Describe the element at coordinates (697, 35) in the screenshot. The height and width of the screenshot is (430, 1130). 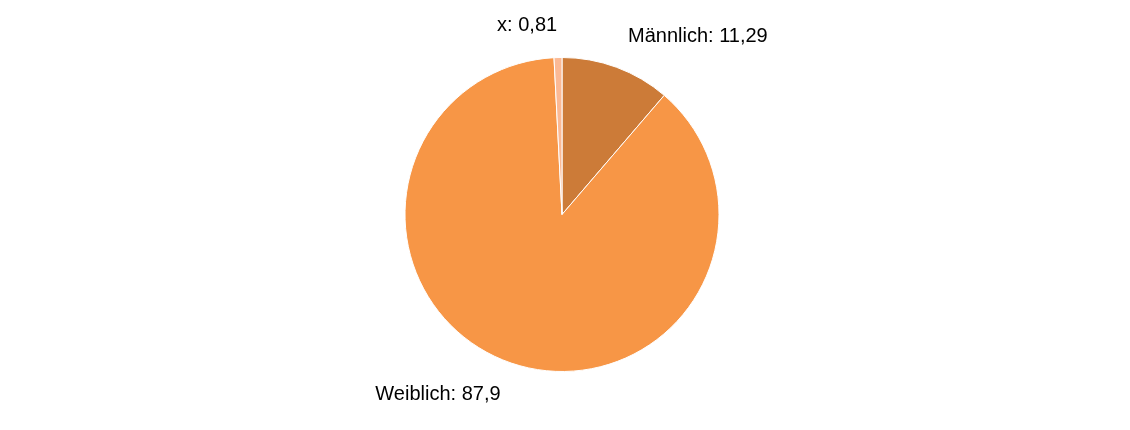
I see `slice-label: Männlich: 11,29` at that location.